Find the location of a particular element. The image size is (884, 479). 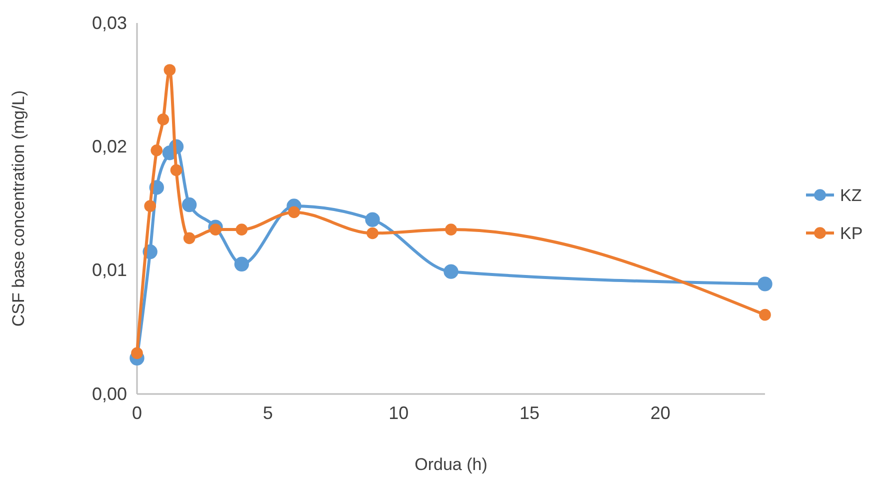

y-tick-label: 0,03 is located at coordinates (109, 22).